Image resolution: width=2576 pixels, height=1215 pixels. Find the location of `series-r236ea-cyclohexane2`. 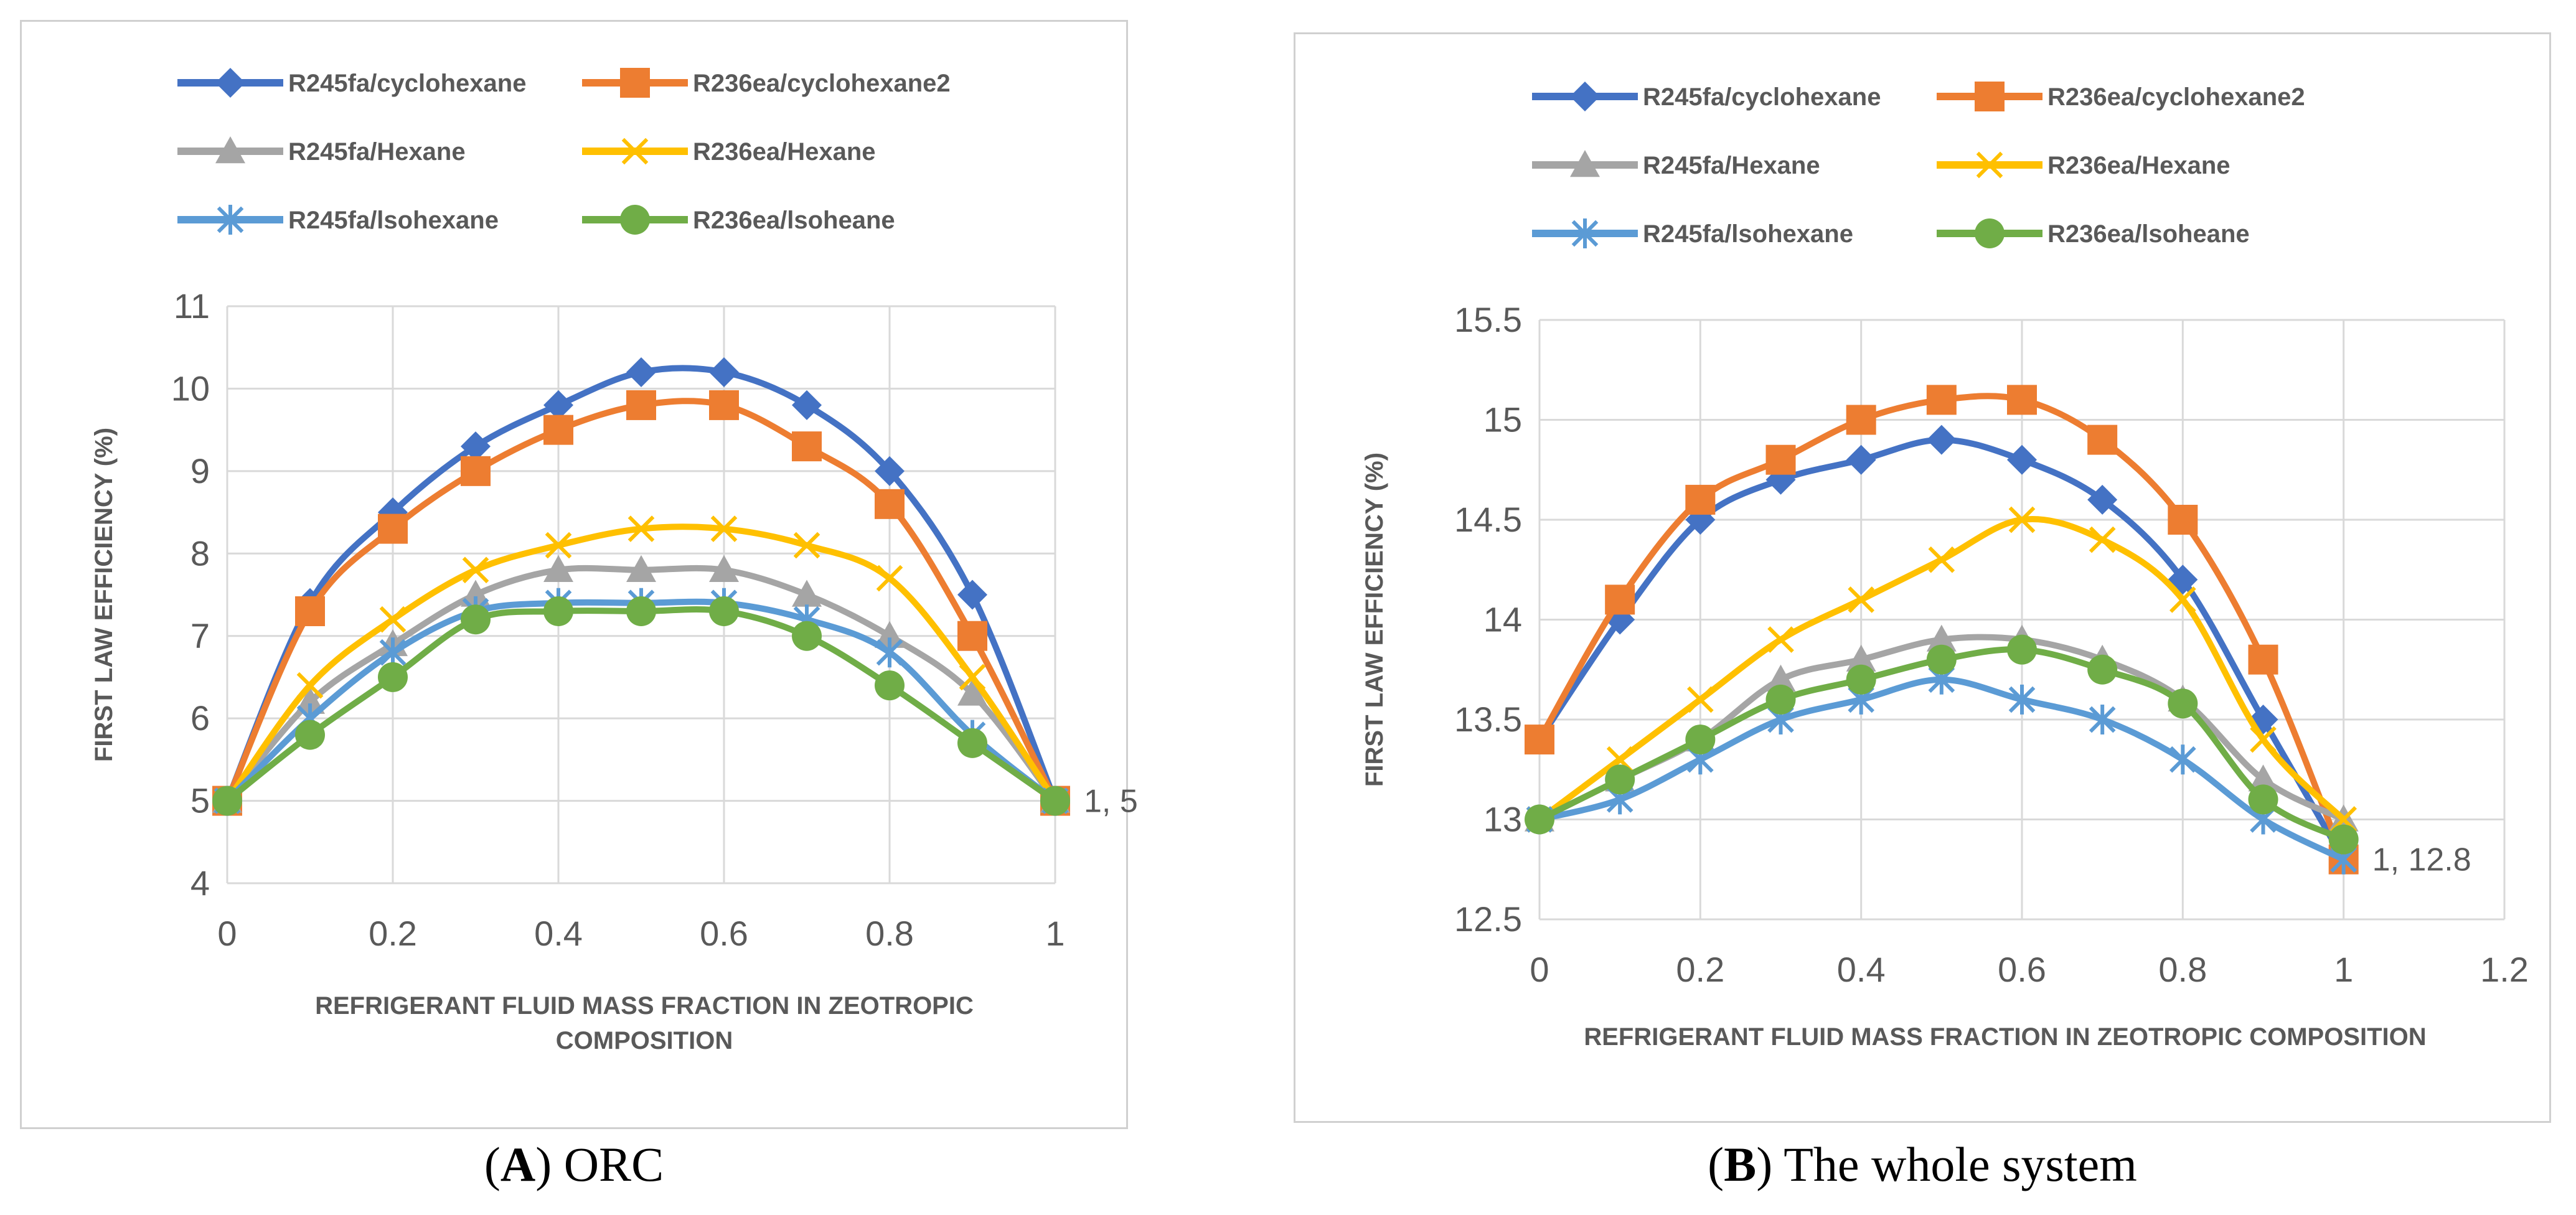

series-r236ea-cyclohexane2 is located at coordinates (1942, 630).